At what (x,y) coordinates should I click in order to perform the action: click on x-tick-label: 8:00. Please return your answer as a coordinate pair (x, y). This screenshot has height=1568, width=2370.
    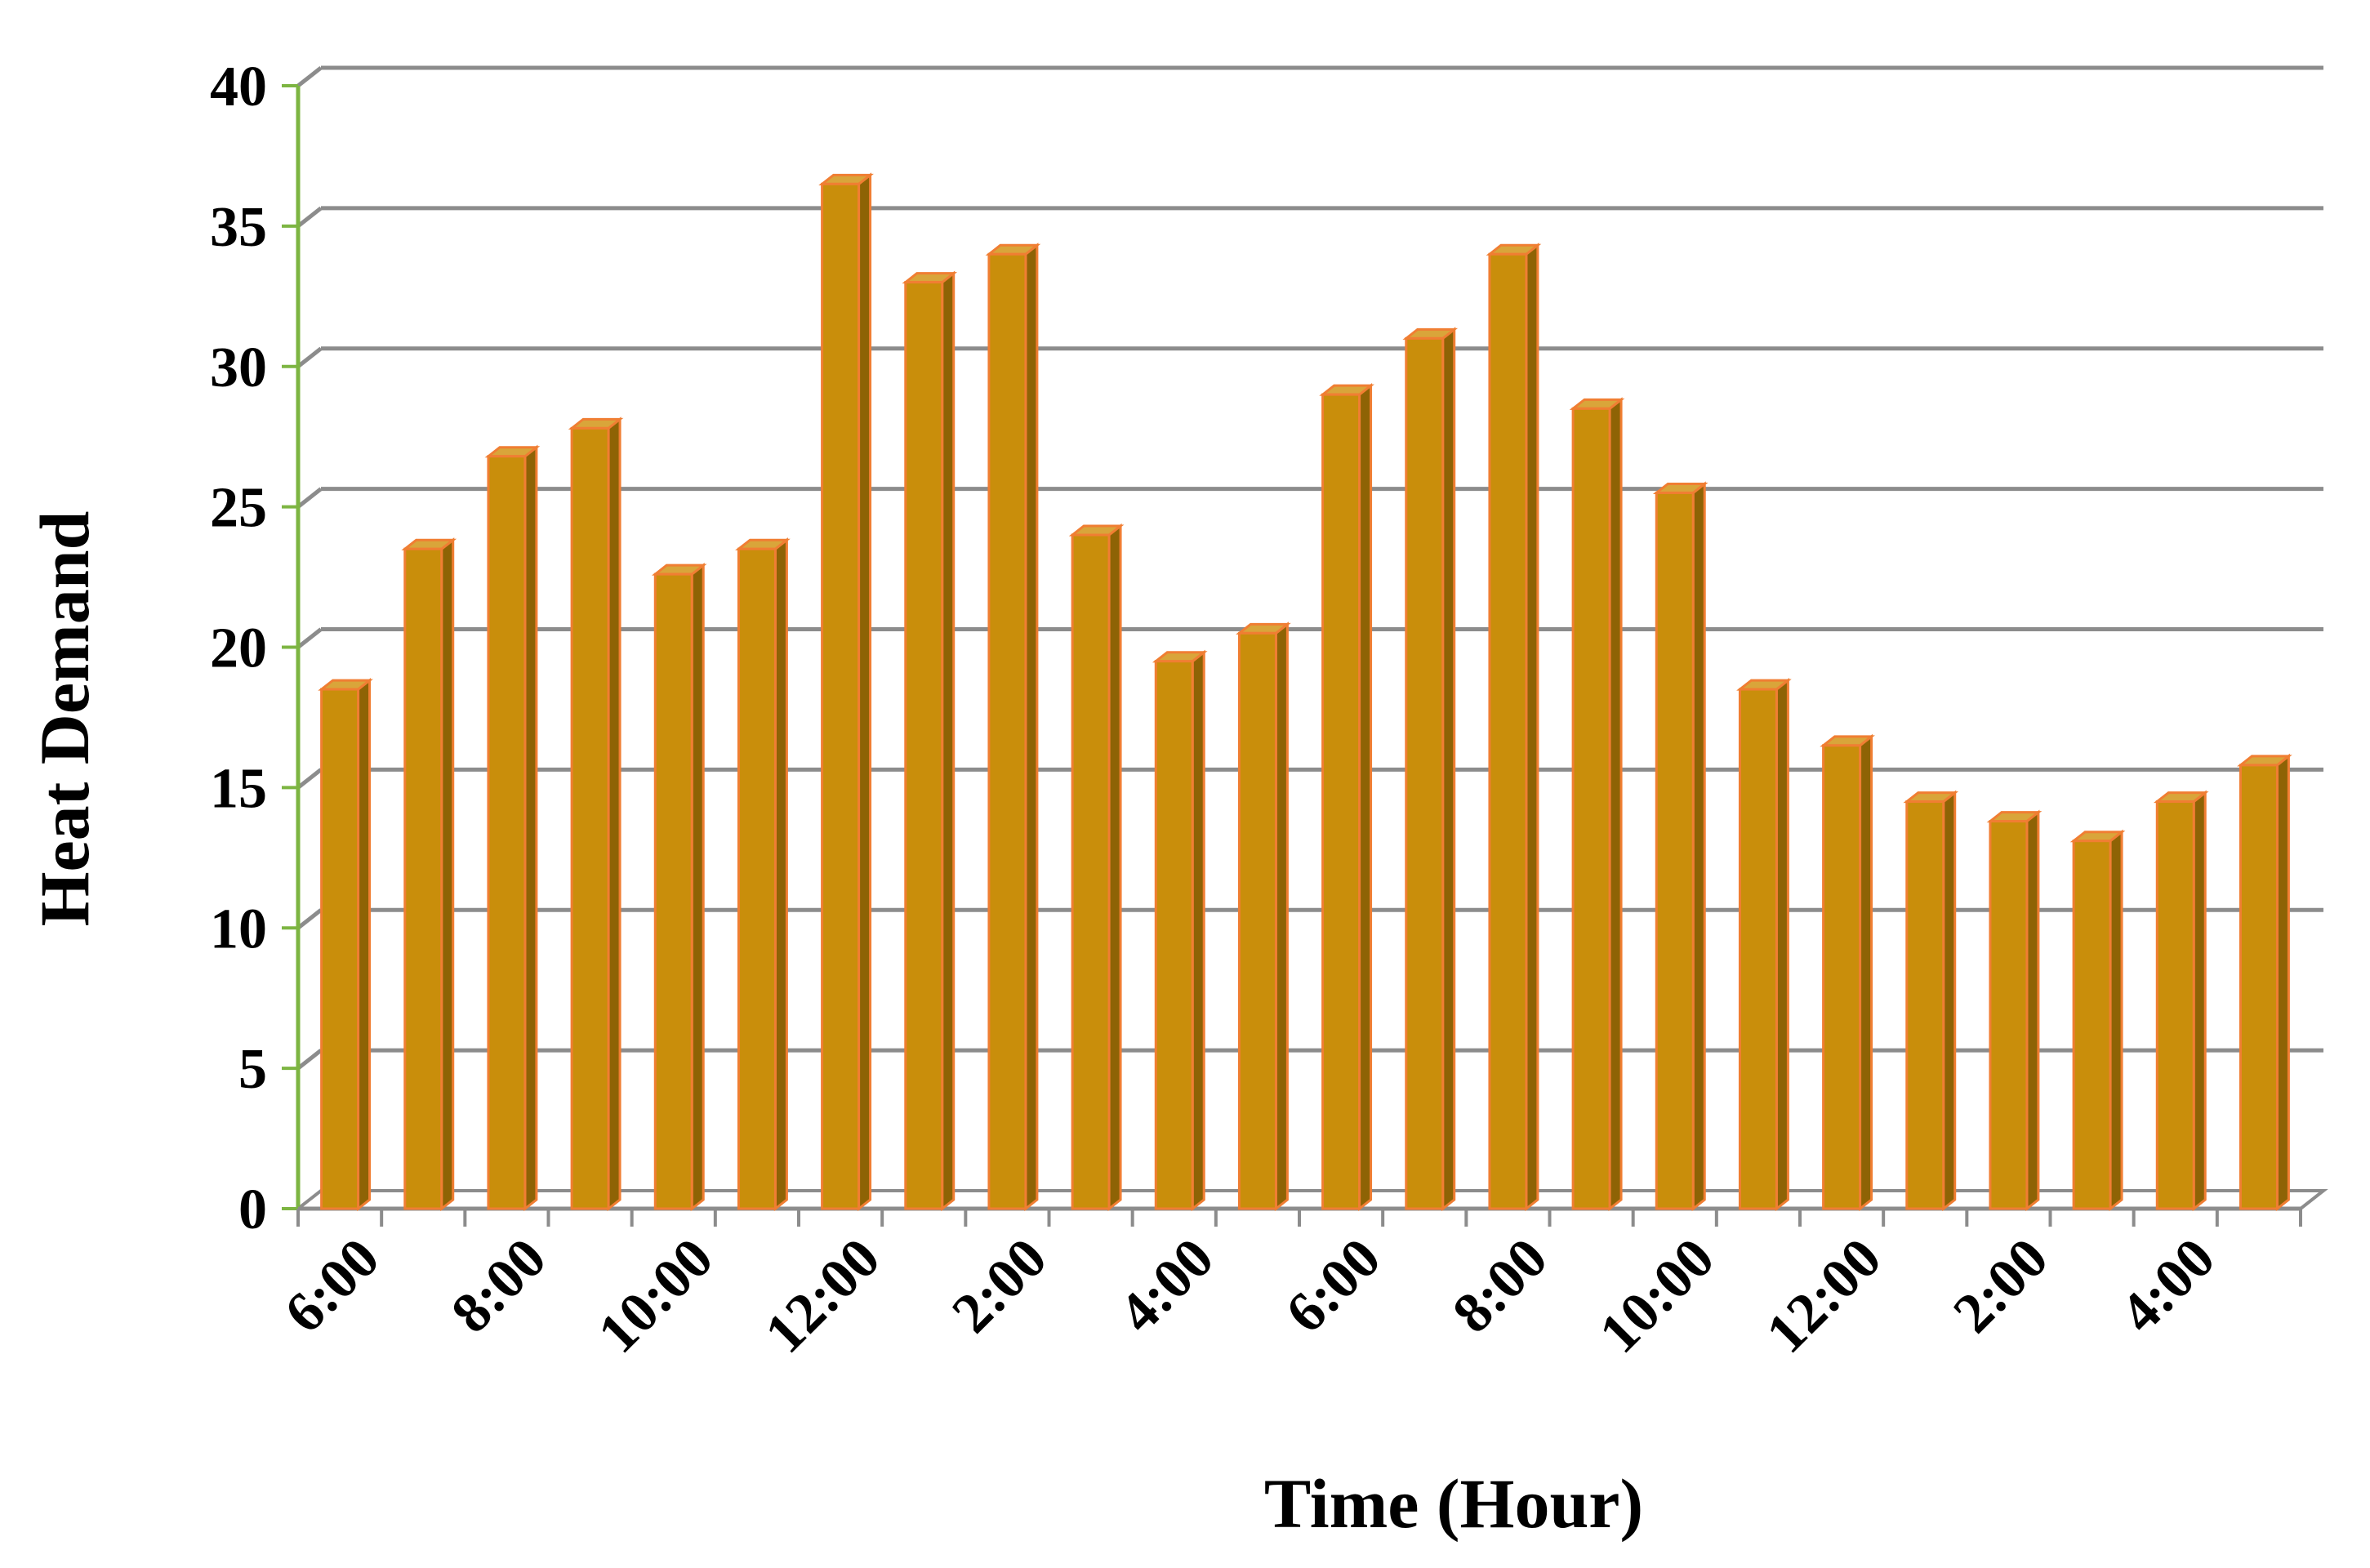
    Looking at the image, I should click on (1500, 1286).